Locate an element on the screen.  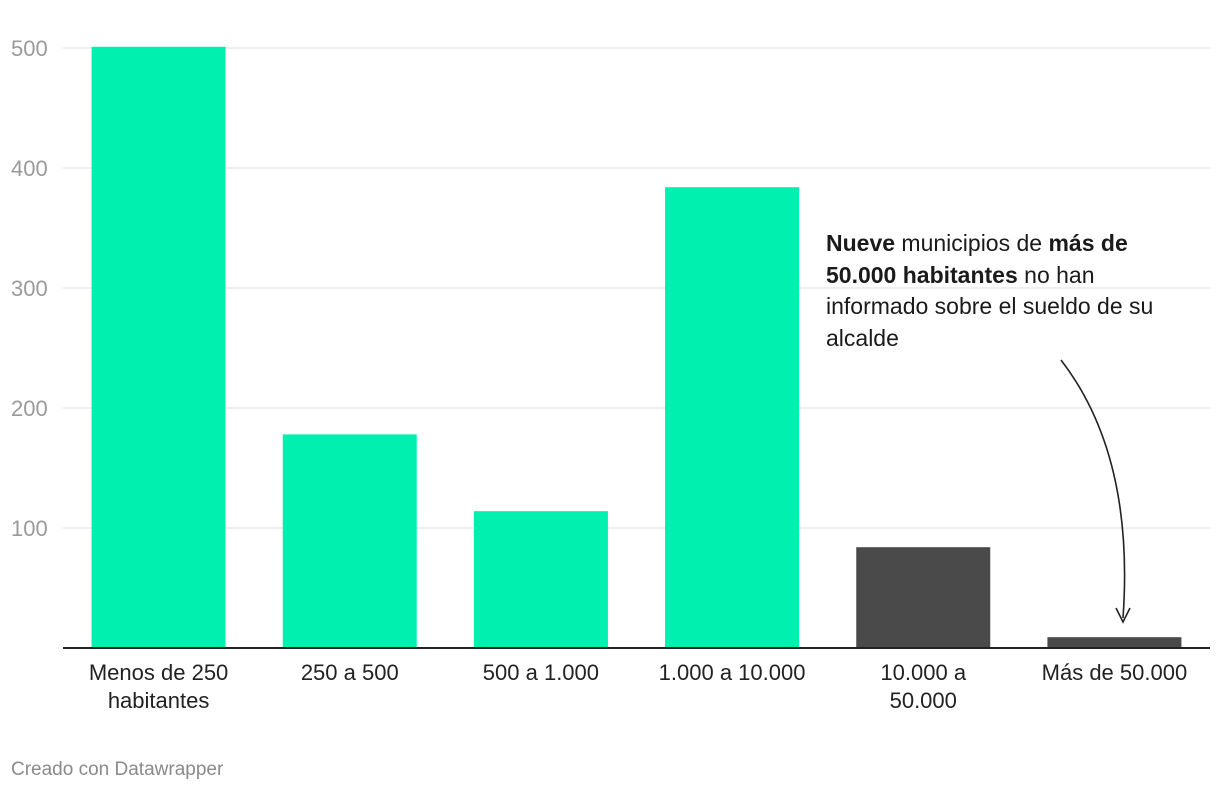
footer-credit: Creado con Datawrapper is located at coordinates (117, 769).